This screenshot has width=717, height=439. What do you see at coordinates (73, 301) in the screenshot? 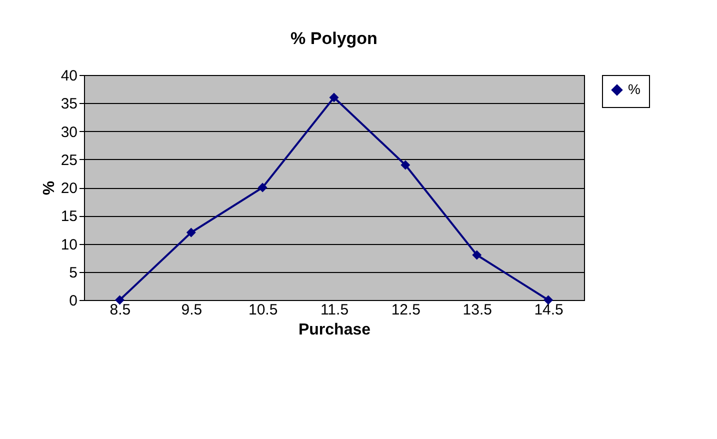
I see `y-tick-label: 0` at bounding box center [73, 301].